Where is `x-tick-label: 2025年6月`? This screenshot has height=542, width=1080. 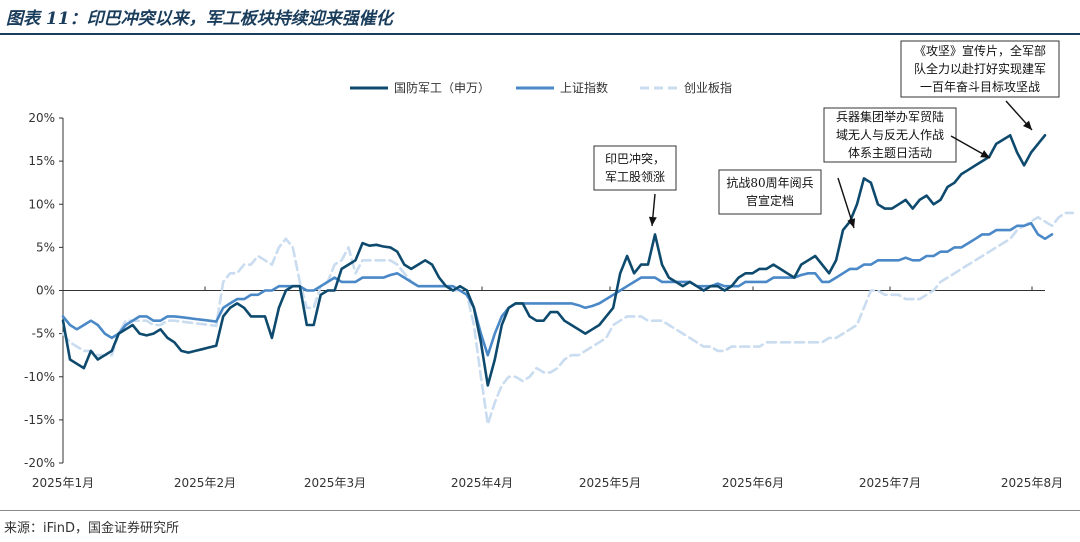
x-tick-label: 2025年6月 is located at coordinates (753, 483).